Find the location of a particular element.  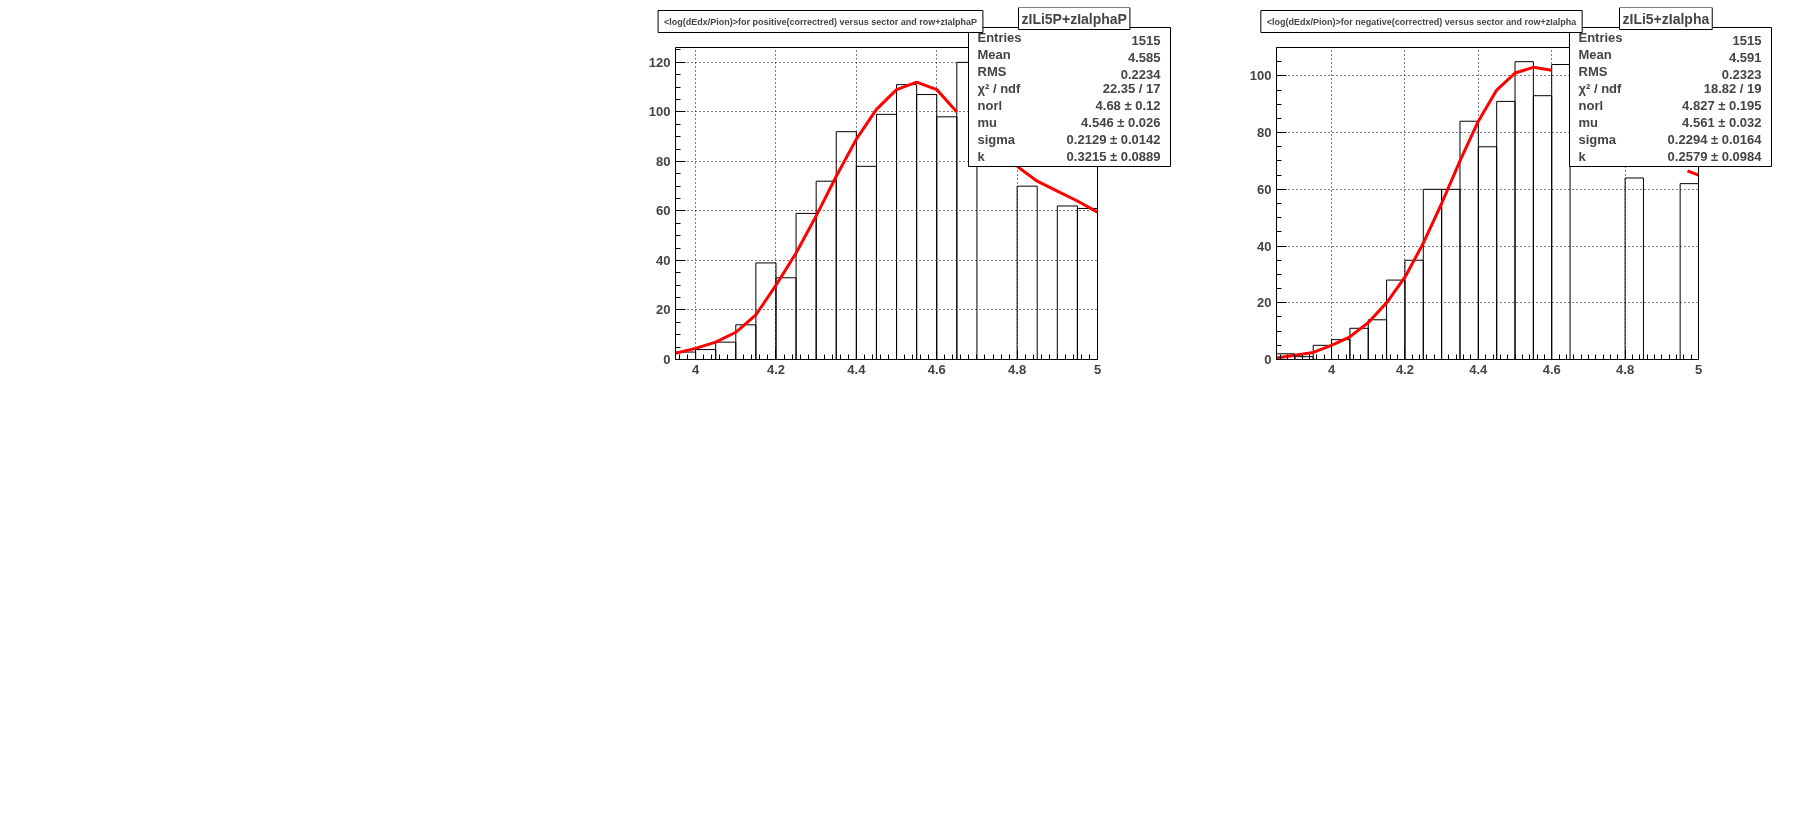

annotation: 0.2579 ± 0.0984 is located at coordinates (1715, 156).